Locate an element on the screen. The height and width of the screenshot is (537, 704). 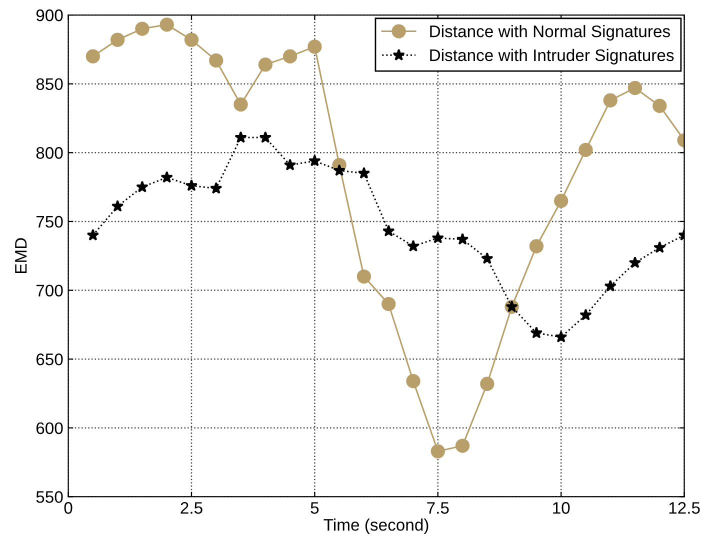
legend-label: Distance with Normal Signatures is located at coordinates (550, 33).